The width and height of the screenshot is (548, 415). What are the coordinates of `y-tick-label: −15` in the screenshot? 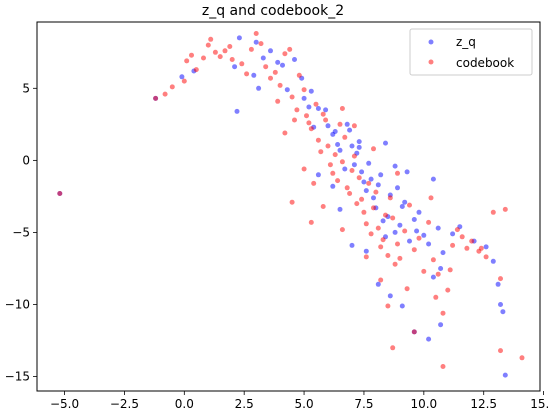 It's located at (17, 377).